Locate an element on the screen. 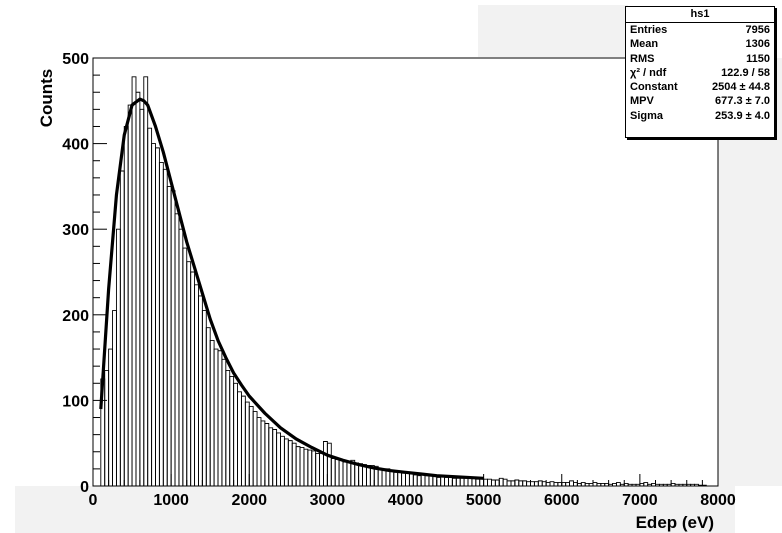  stats-label: RMS is located at coordinates (642, 58).